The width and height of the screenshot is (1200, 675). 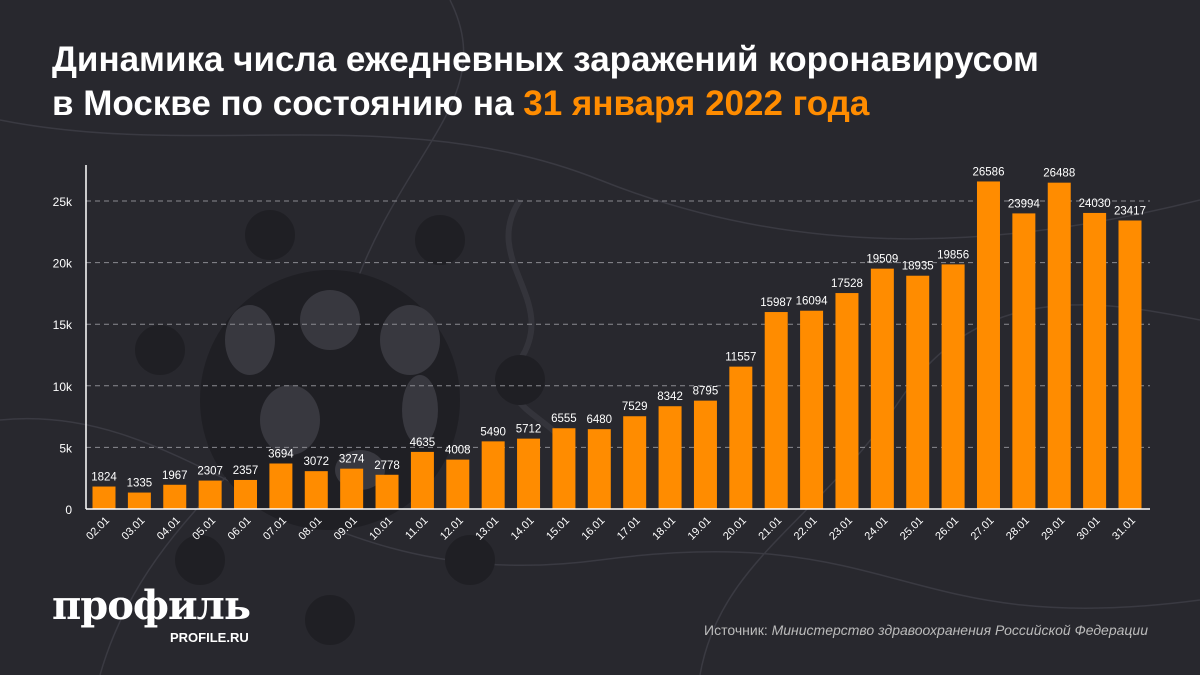 What do you see at coordinates (310, 529) in the screenshot?
I see `x-tick-label: 08.01` at bounding box center [310, 529].